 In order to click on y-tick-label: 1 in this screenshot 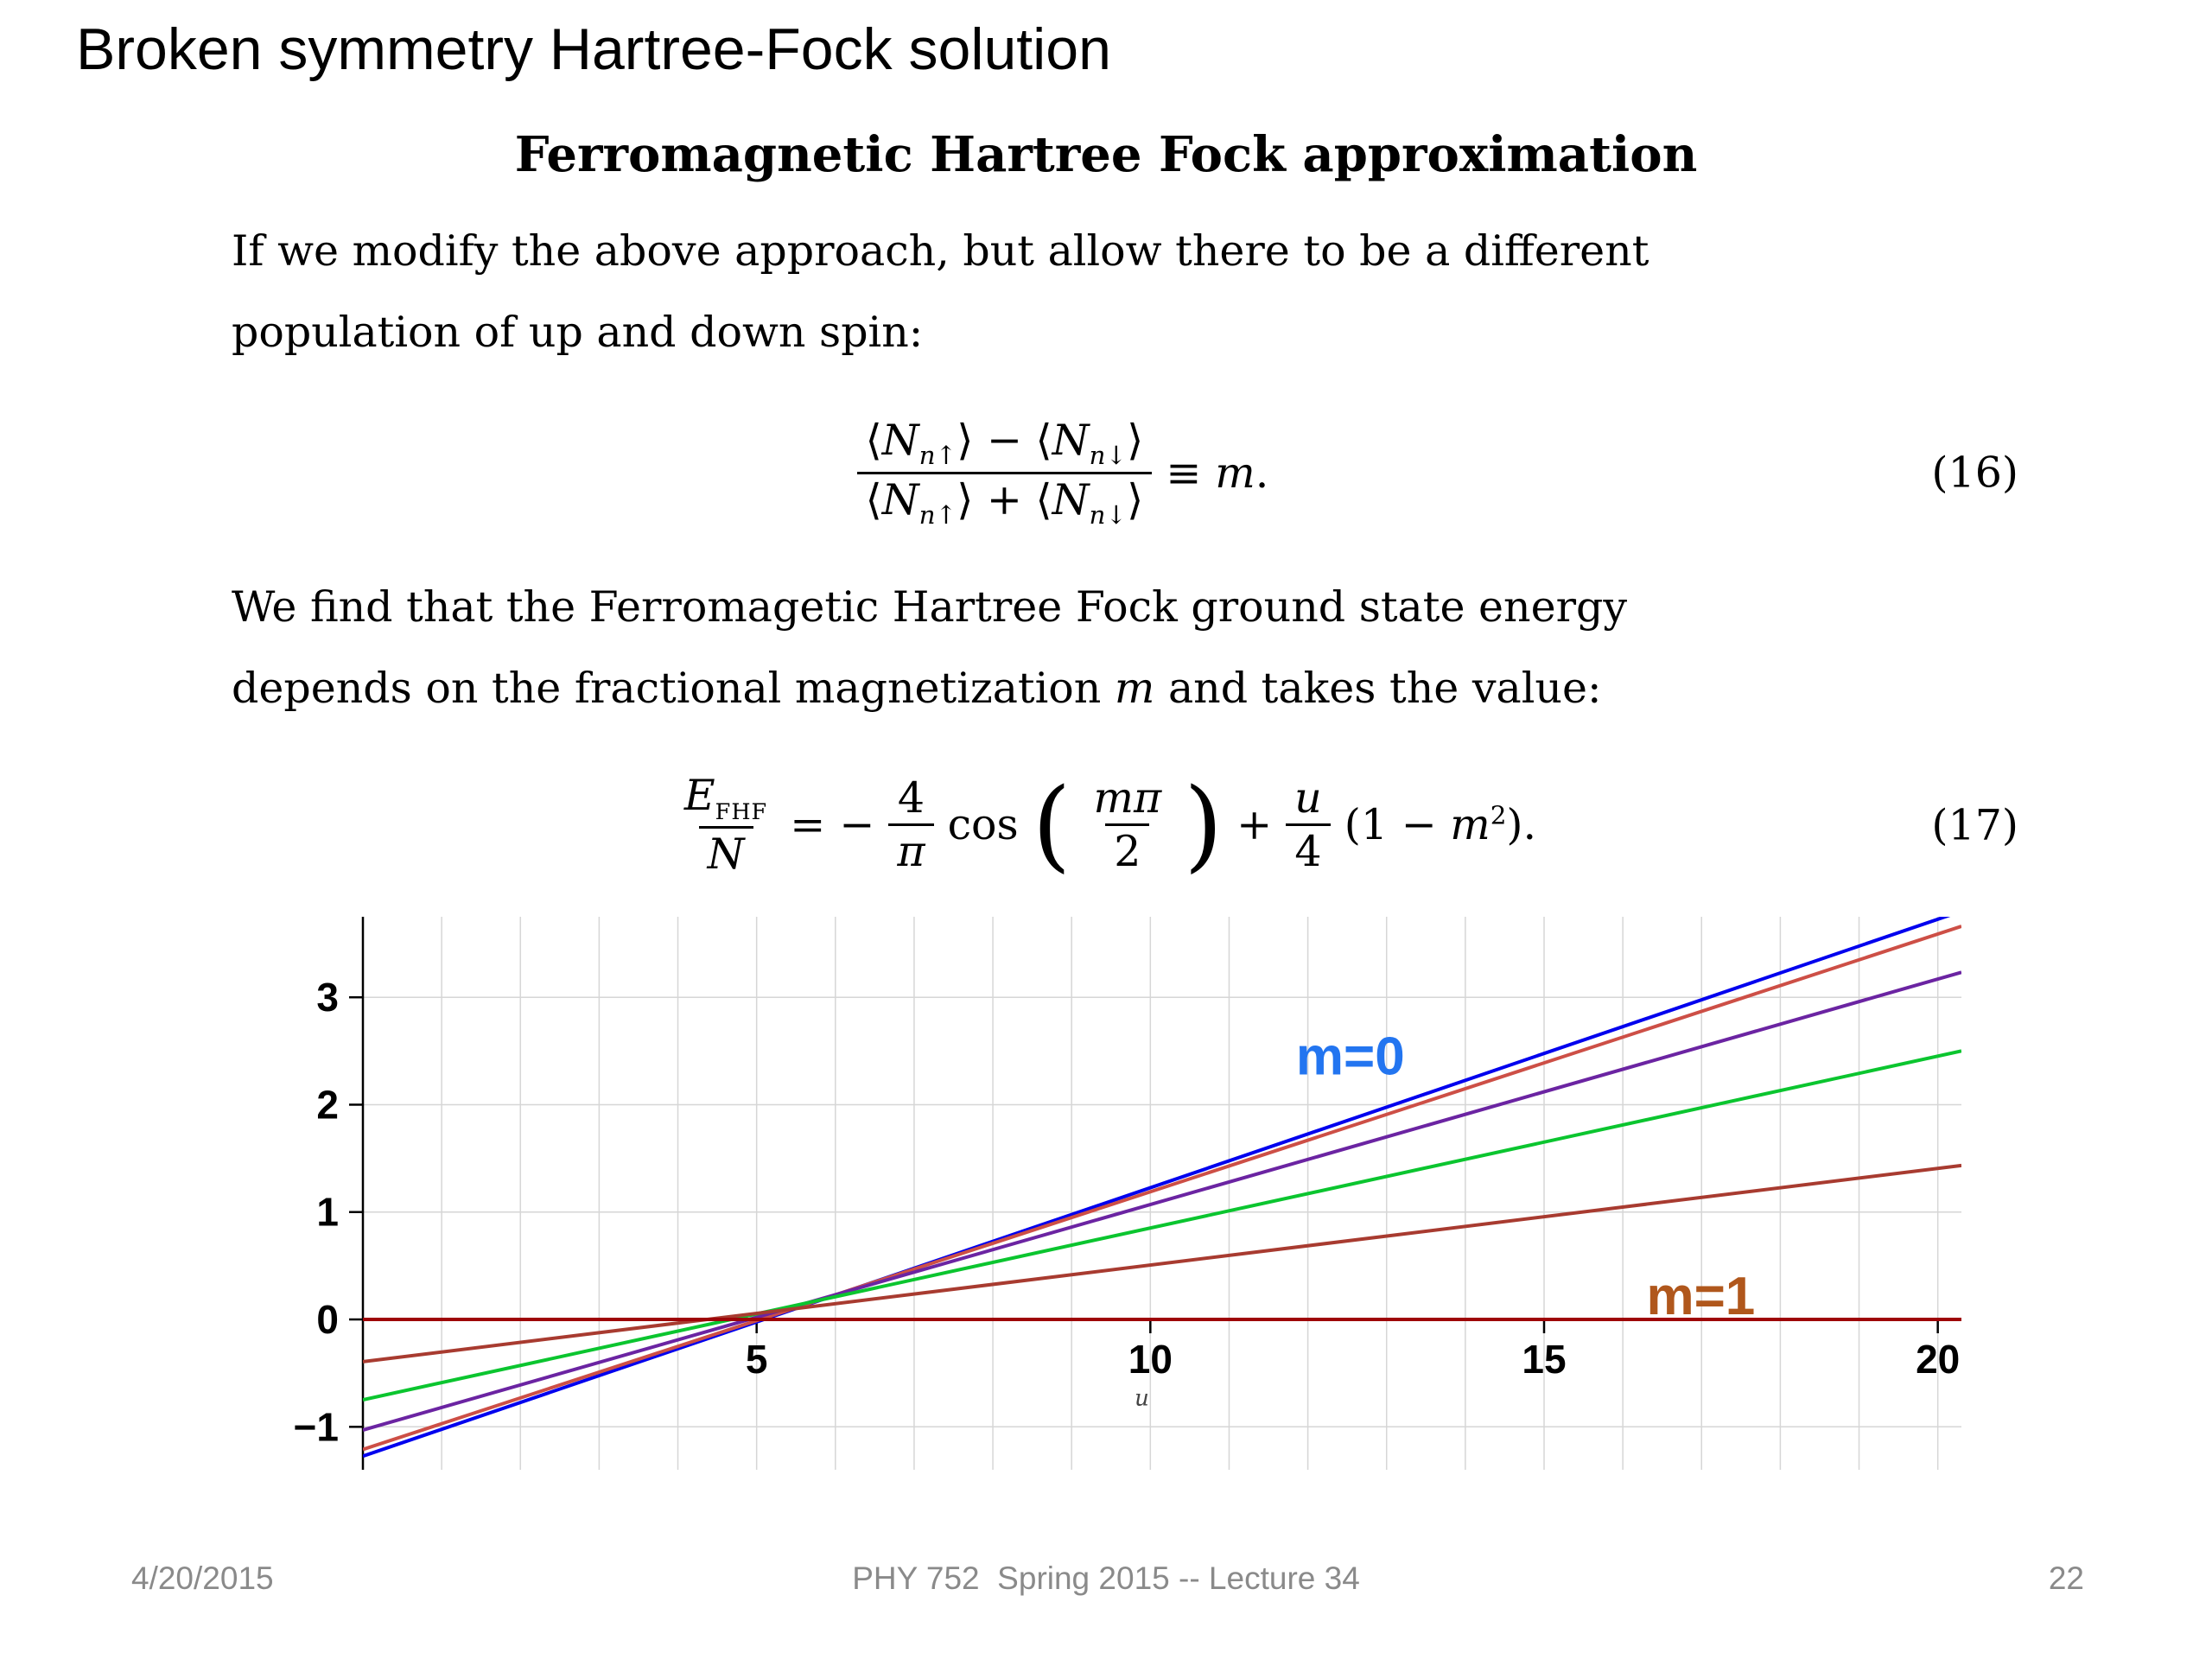, I will do `click(327, 1212)`.